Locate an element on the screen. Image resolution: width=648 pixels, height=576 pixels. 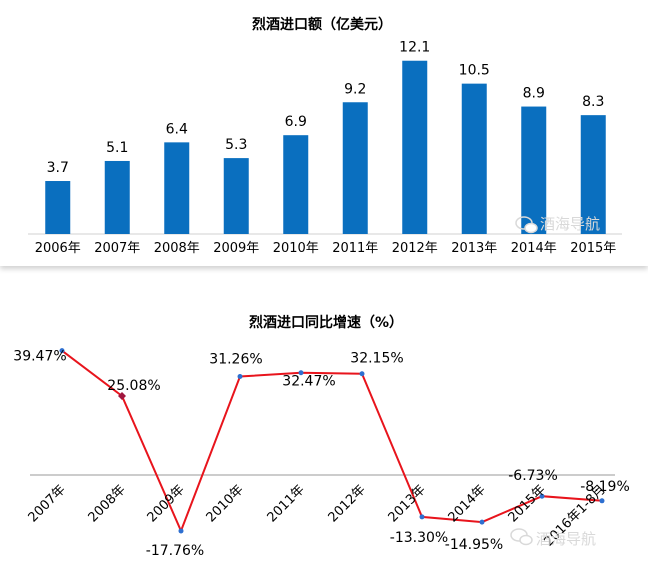
x-tick-label: 2013年 is located at coordinates (474, 248).